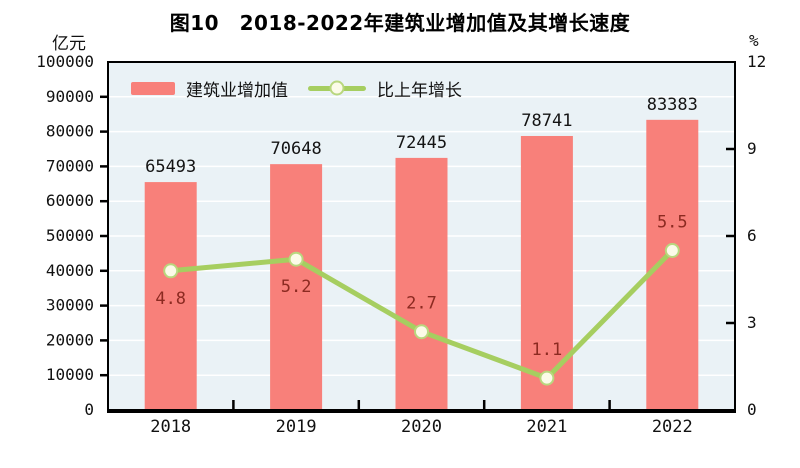  I want to click on chart-title: 图10 2018-2022年建筑业增加值及其增长速度, so click(400, 23).